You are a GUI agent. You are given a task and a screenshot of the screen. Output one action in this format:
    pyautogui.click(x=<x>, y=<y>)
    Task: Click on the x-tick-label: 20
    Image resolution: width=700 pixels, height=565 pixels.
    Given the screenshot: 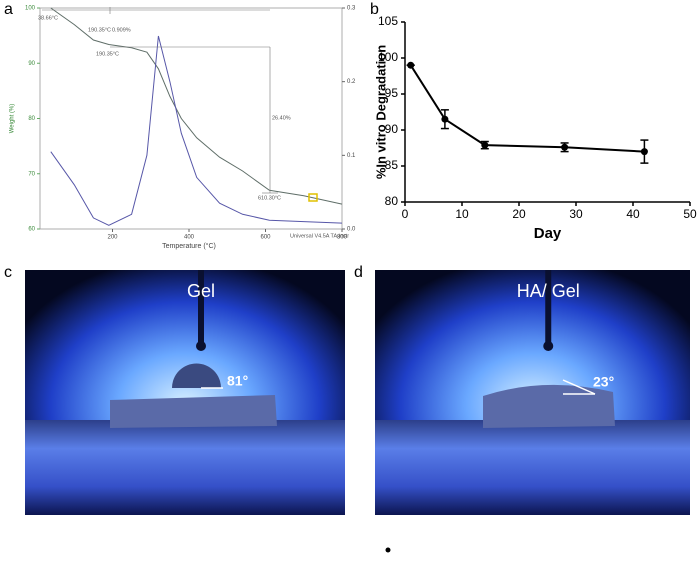 What is the action you would take?
    pyautogui.click(x=519, y=214)
    